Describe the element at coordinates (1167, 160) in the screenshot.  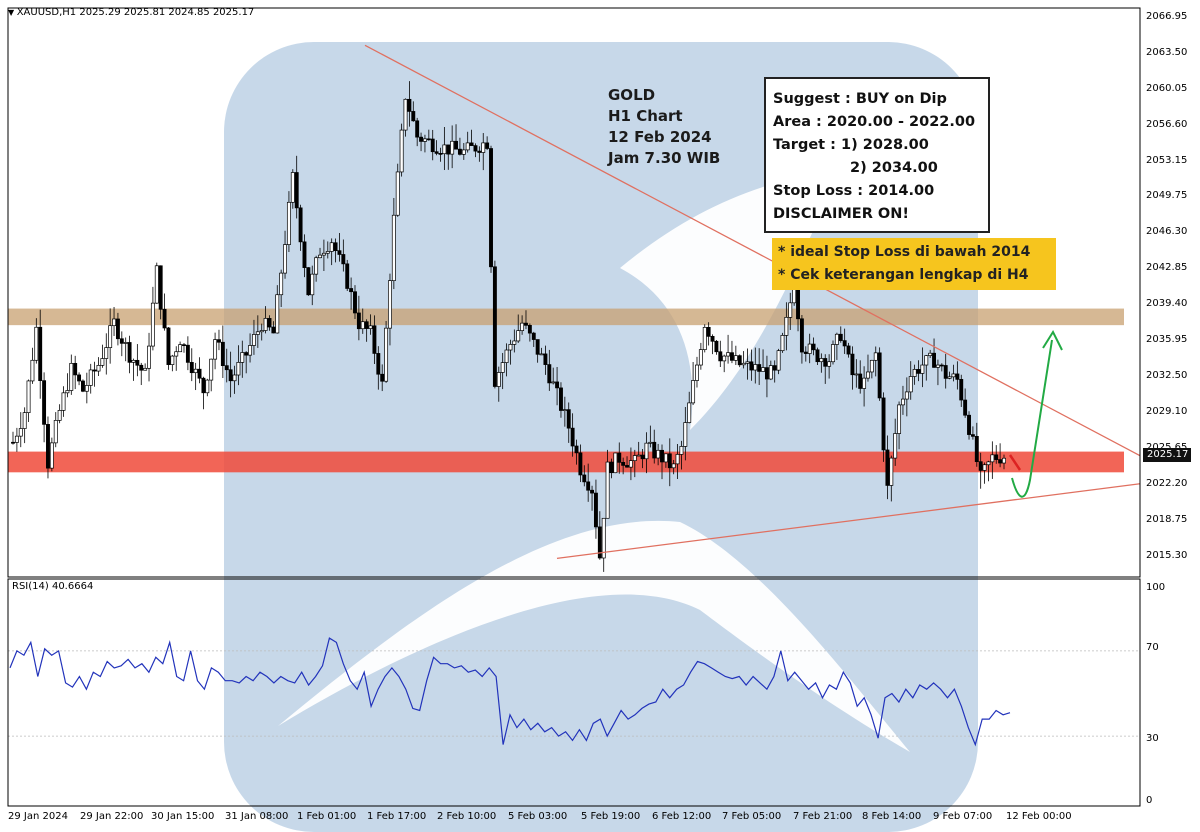
I see `price-tick: 2053.15` at that location.